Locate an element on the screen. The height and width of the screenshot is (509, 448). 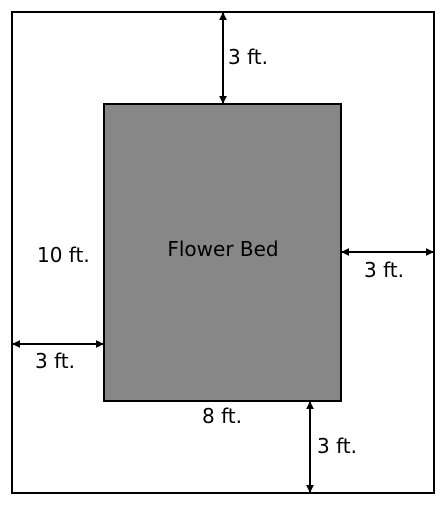
bed-width-label: 8 ft. is located at coordinates (222, 416).